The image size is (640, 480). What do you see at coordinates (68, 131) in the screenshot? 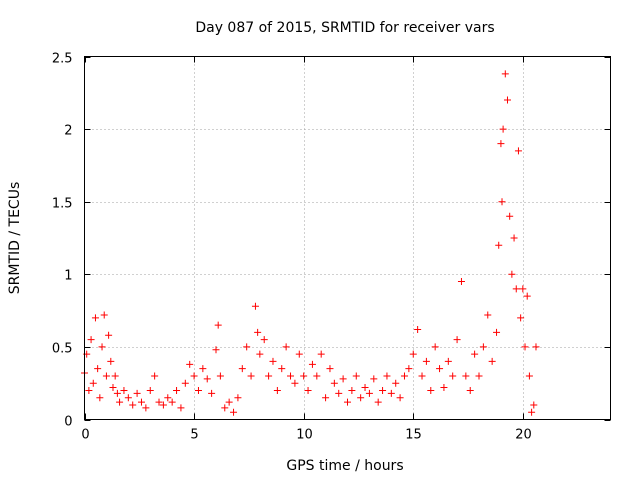
I see `y-tick-label: 2` at bounding box center [68, 131].